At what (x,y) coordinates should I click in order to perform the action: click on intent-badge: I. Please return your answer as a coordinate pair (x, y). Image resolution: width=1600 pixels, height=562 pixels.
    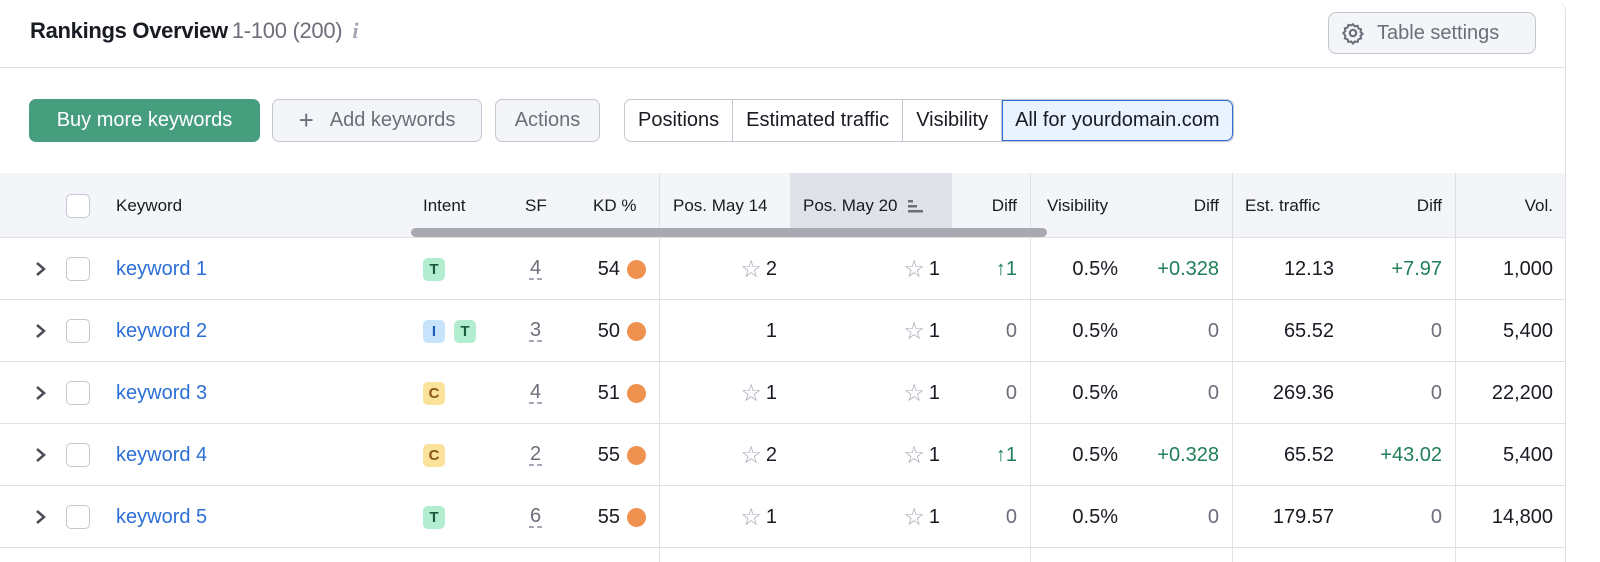
    Looking at the image, I should click on (434, 331).